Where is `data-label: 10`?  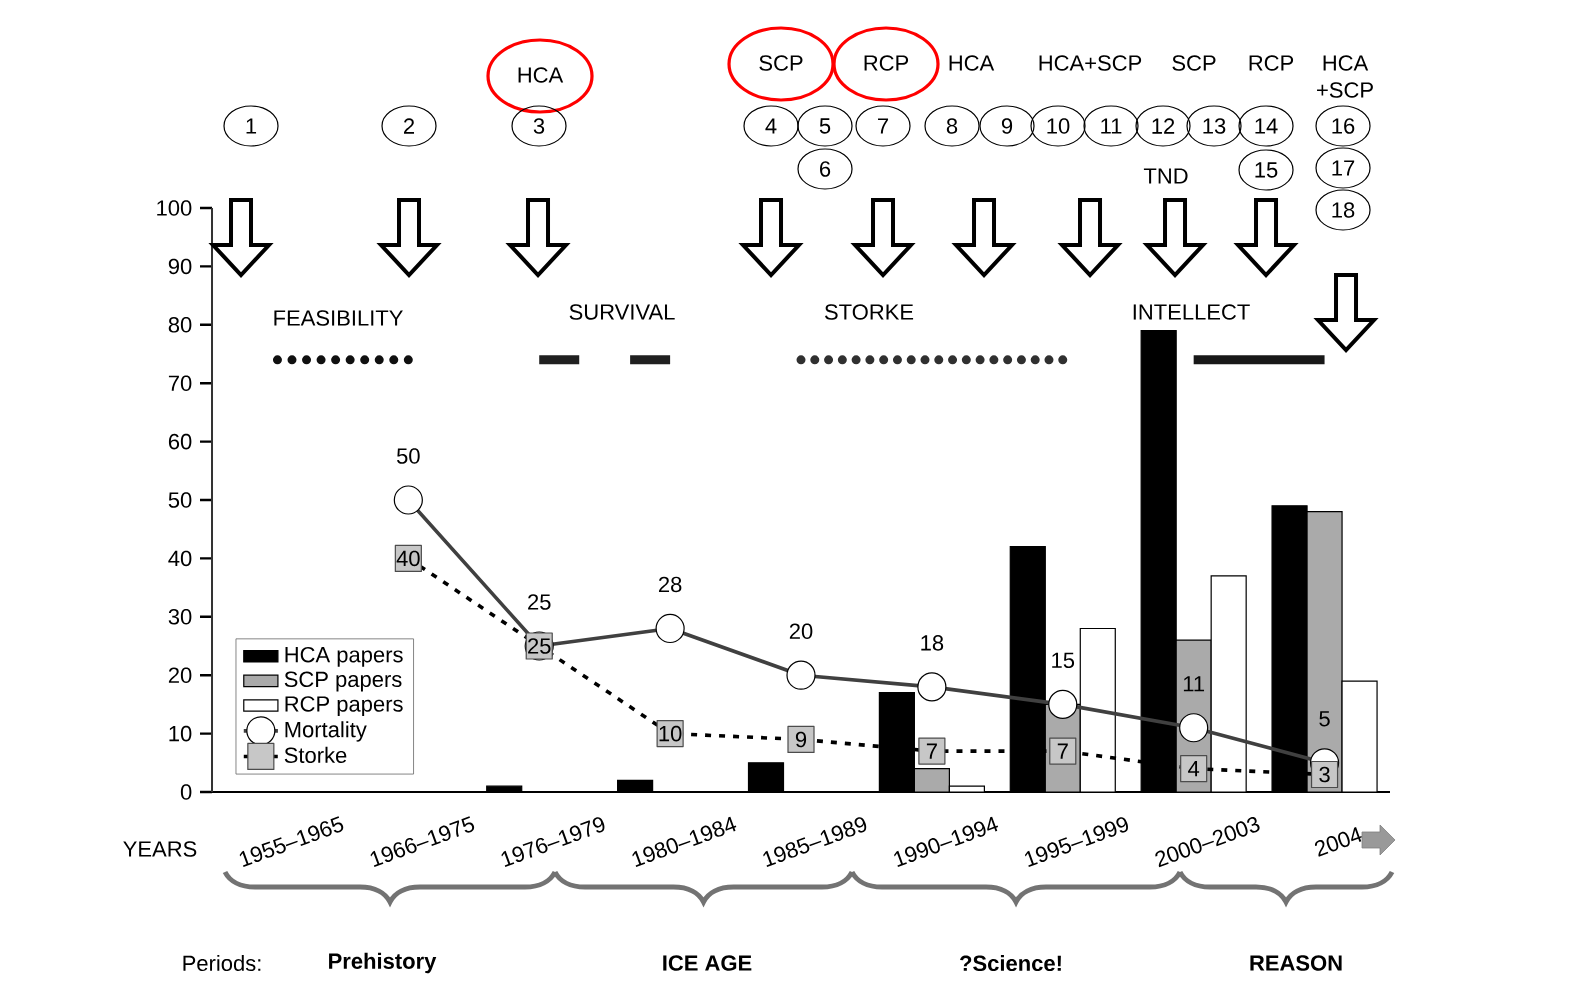
data-label: 10 is located at coordinates (670, 733).